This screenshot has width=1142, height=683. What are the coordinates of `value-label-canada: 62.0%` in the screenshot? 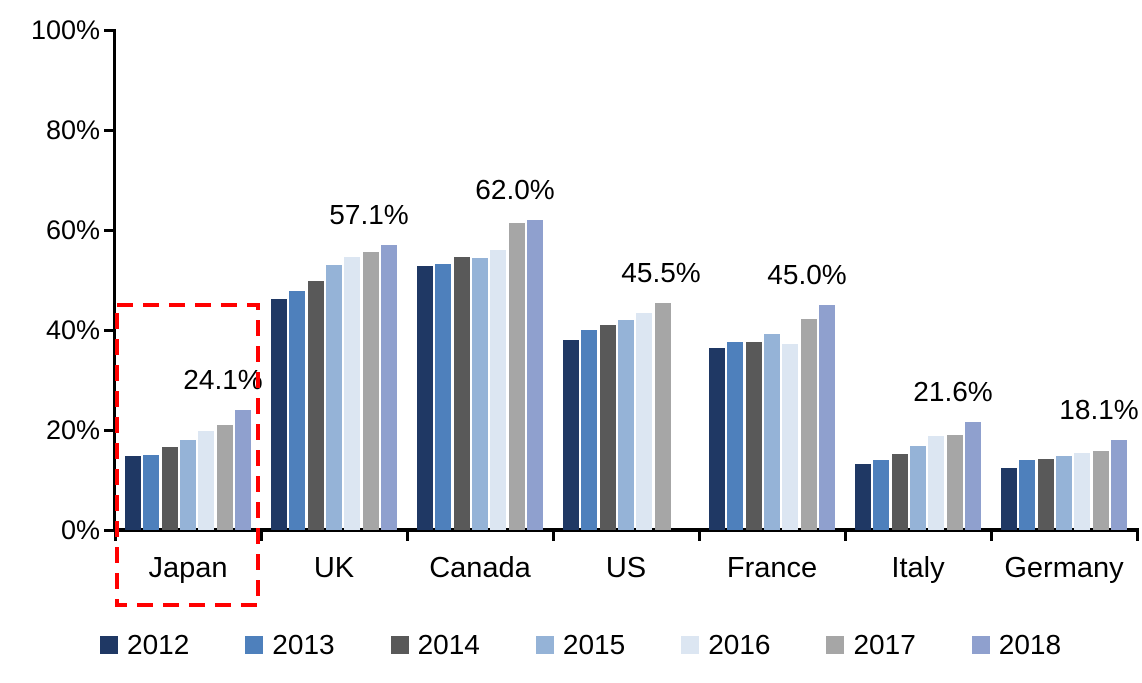 It's located at (515, 189).